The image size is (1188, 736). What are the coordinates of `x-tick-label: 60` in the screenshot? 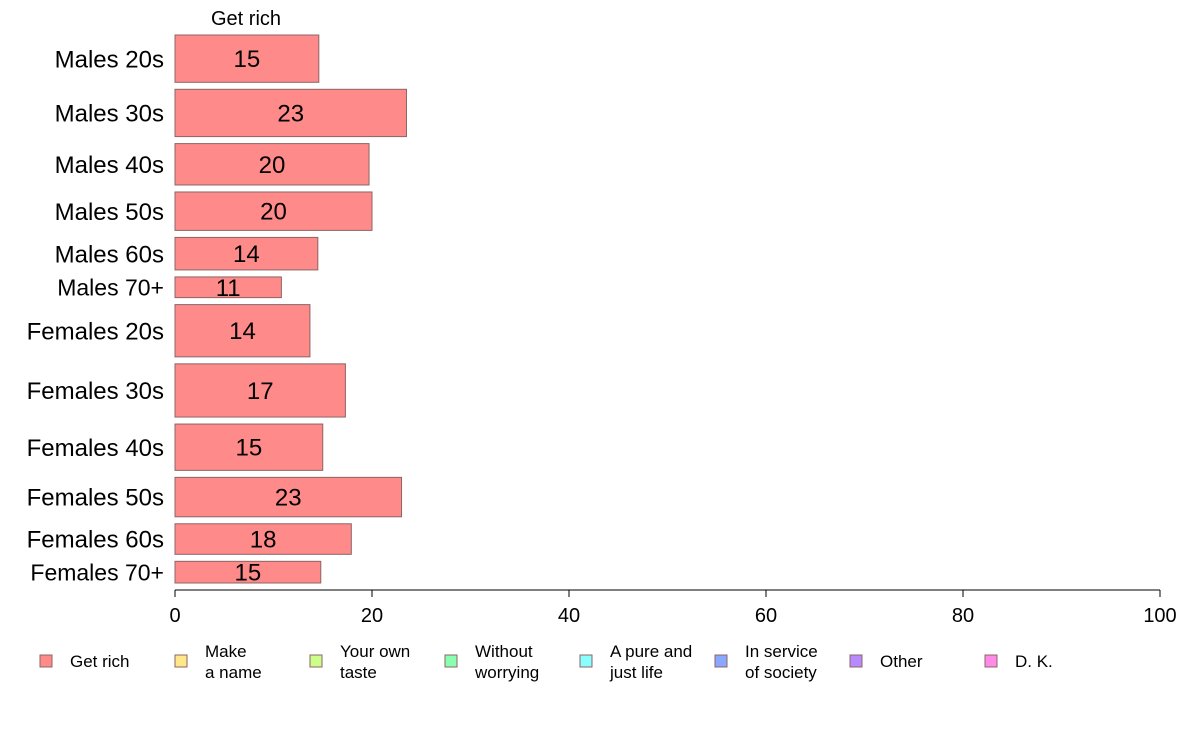 It's located at (766, 616).